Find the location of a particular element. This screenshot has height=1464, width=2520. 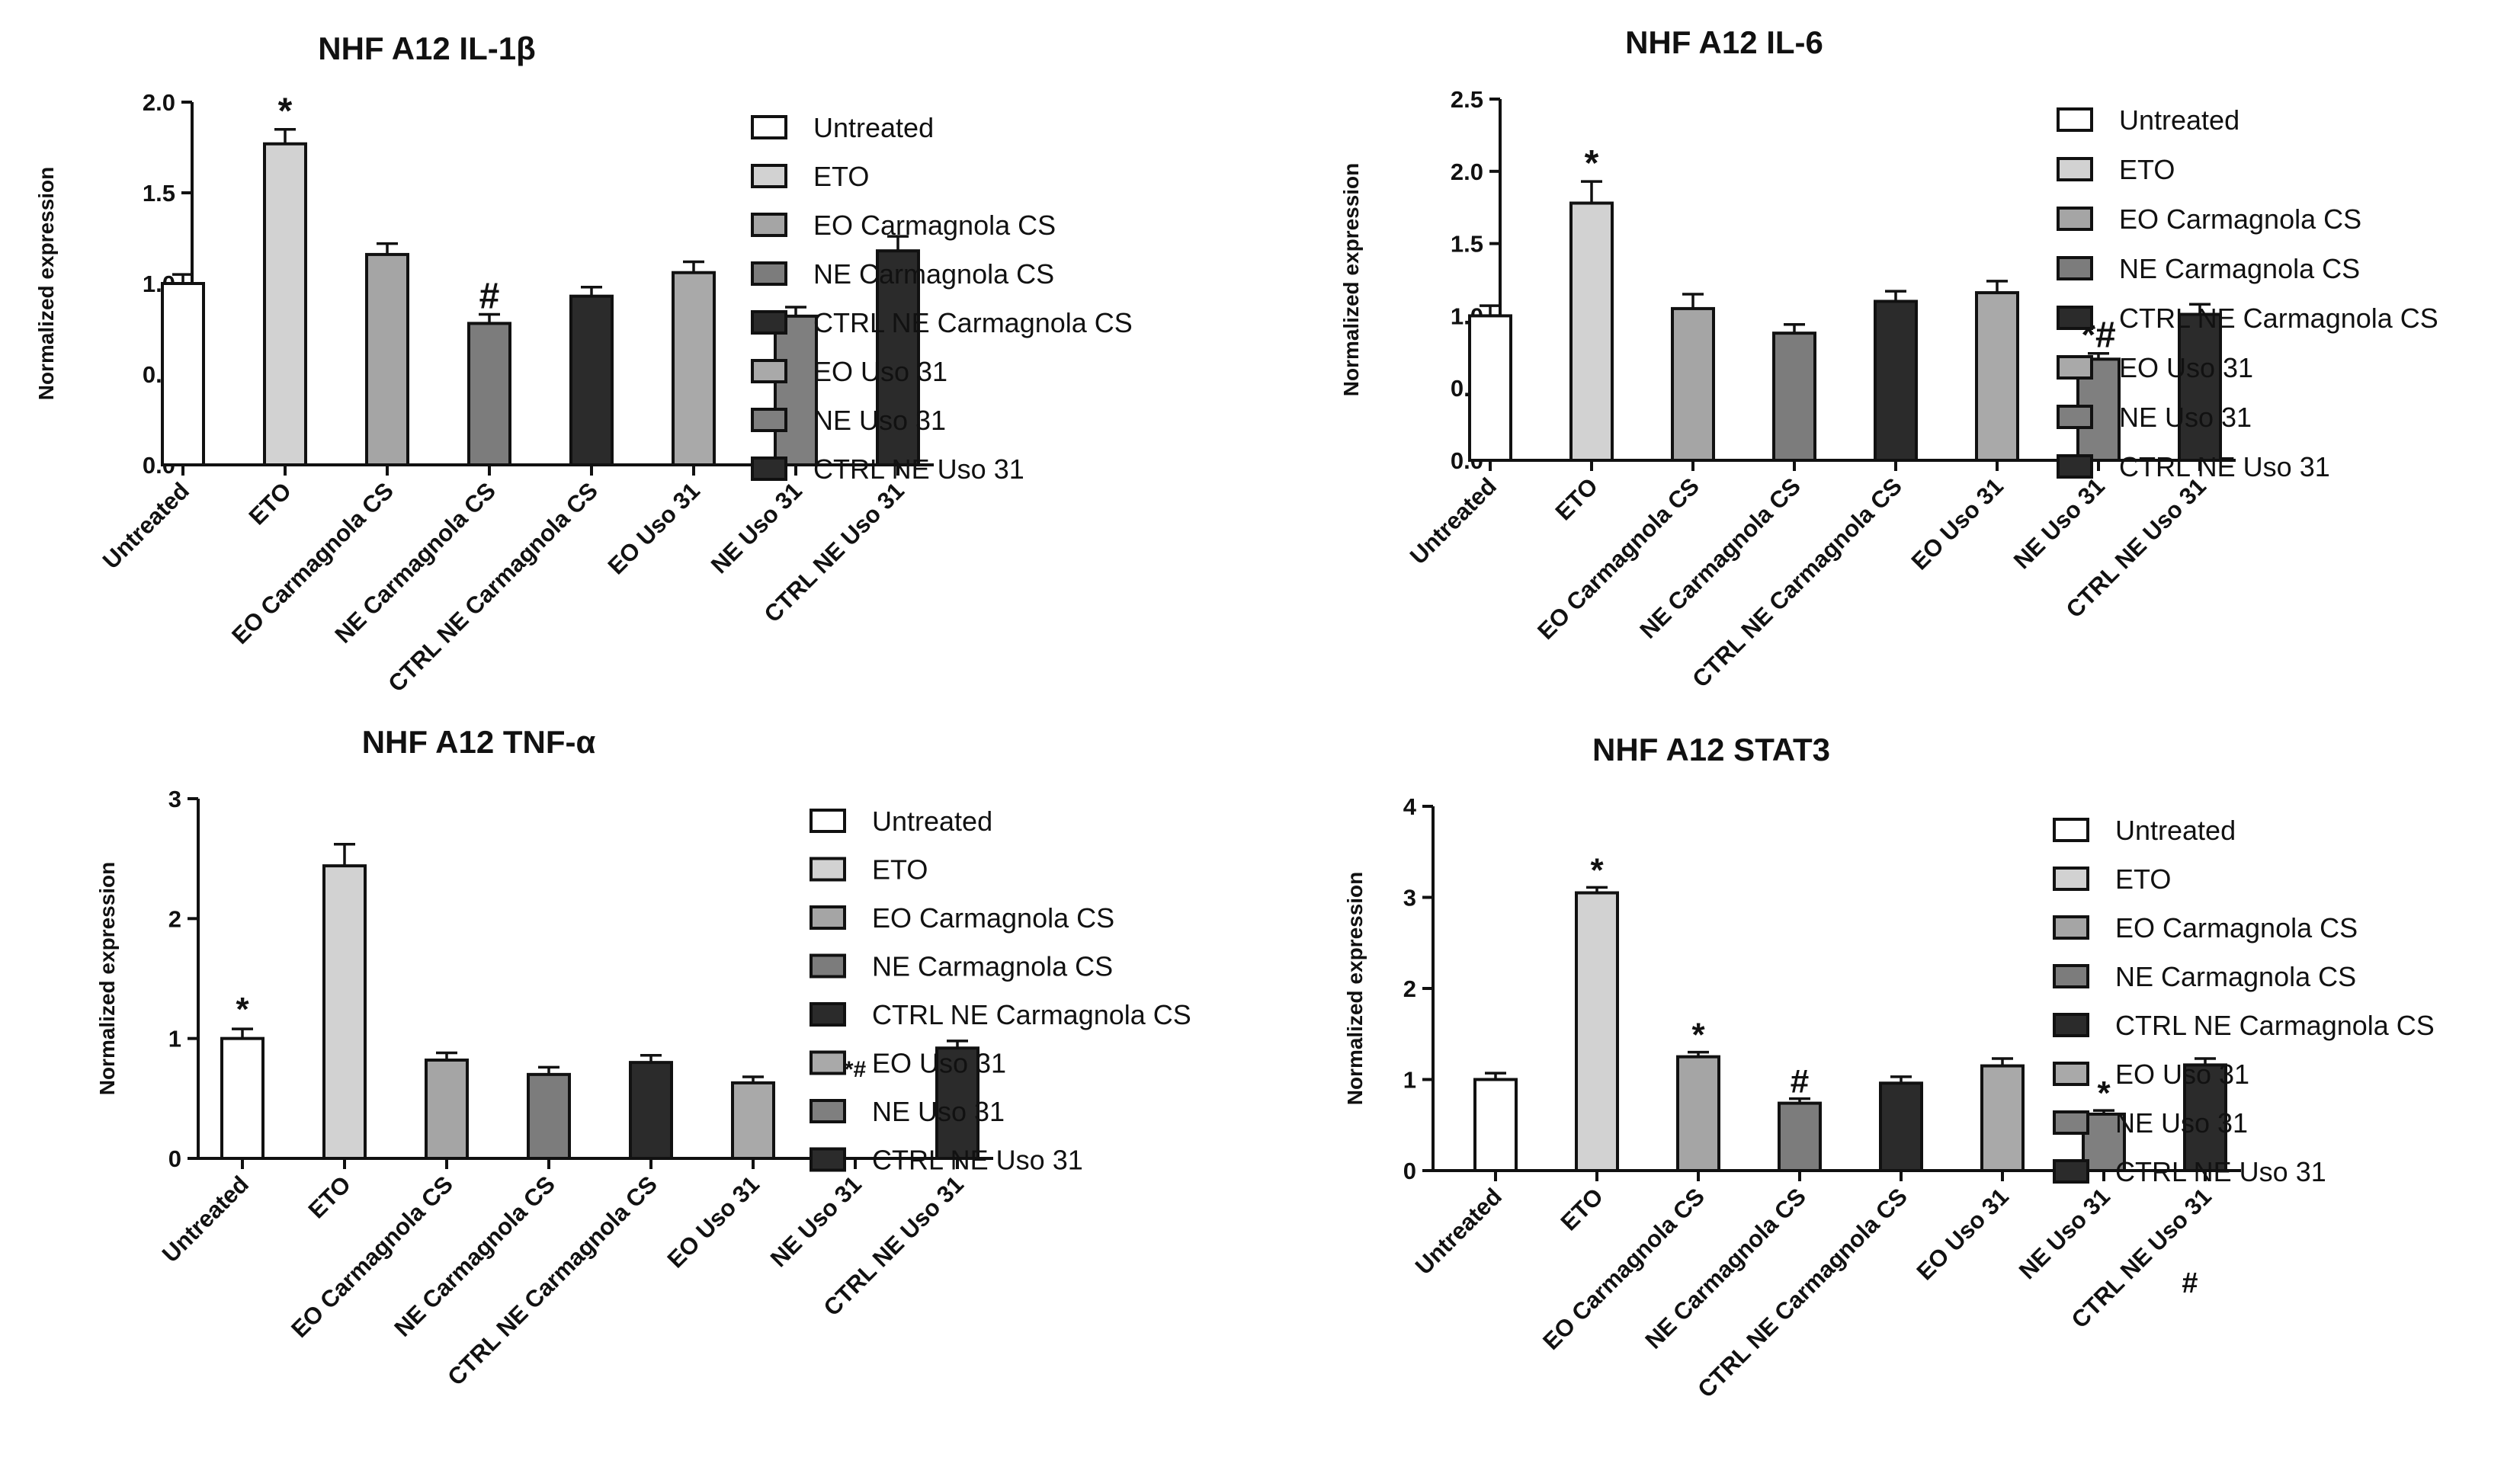

chart-title: NHF A12 IL-1β is located at coordinates (427, 48).